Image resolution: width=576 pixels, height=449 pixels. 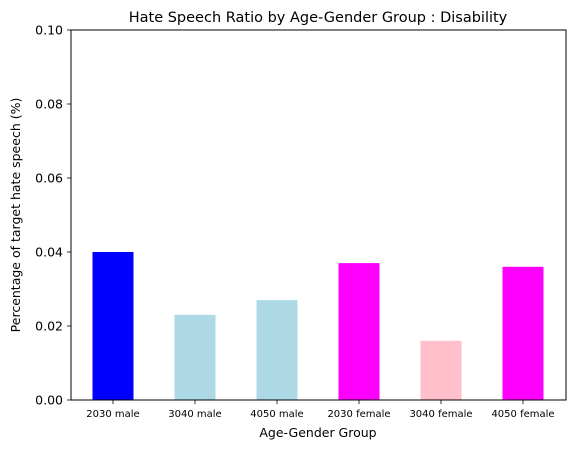 What do you see at coordinates (440, 414) in the screenshot?
I see `x-tick-label: 3040 female` at bounding box center [440, 414].